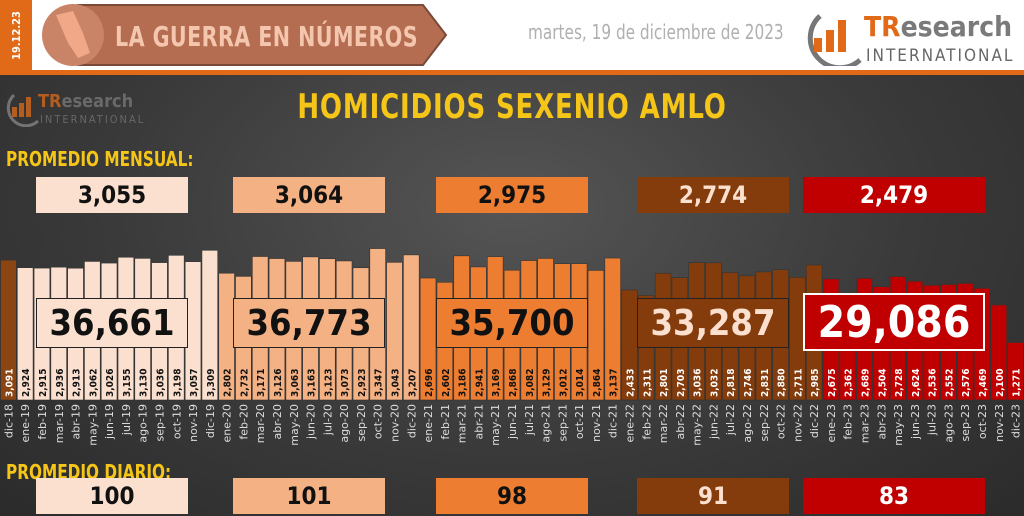 The width and height of the screenshot is (1024, 516). I want to click on month-label: sep-19, so click(159, 422).